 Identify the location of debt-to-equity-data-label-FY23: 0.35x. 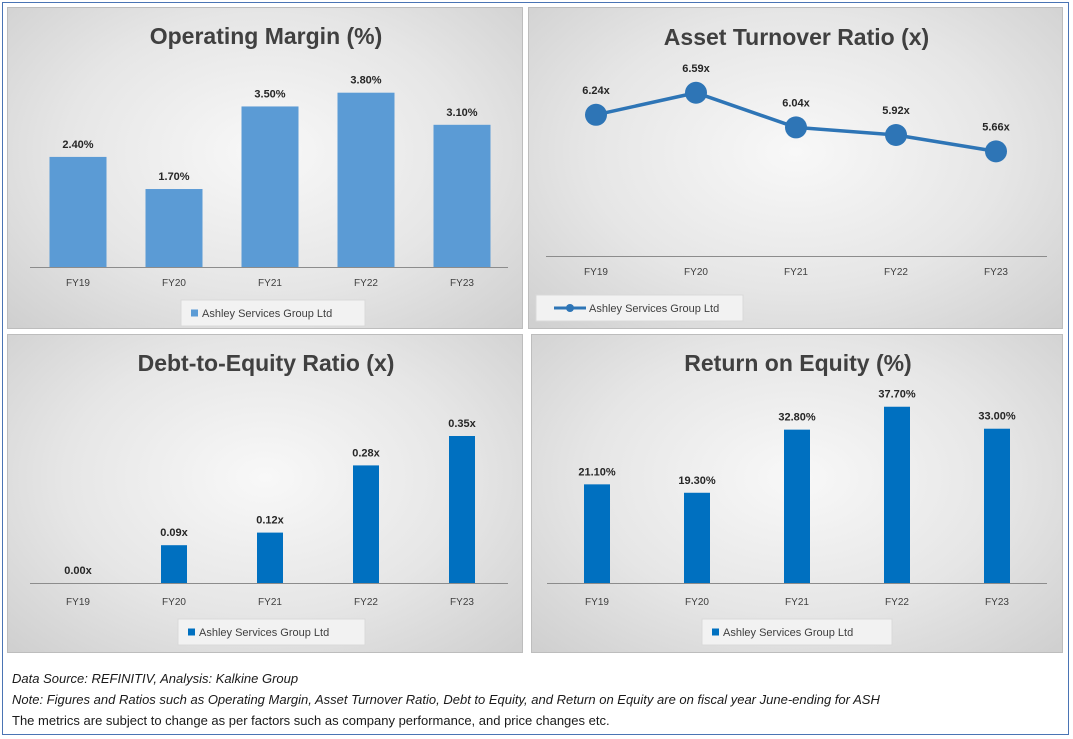
(462, 424).